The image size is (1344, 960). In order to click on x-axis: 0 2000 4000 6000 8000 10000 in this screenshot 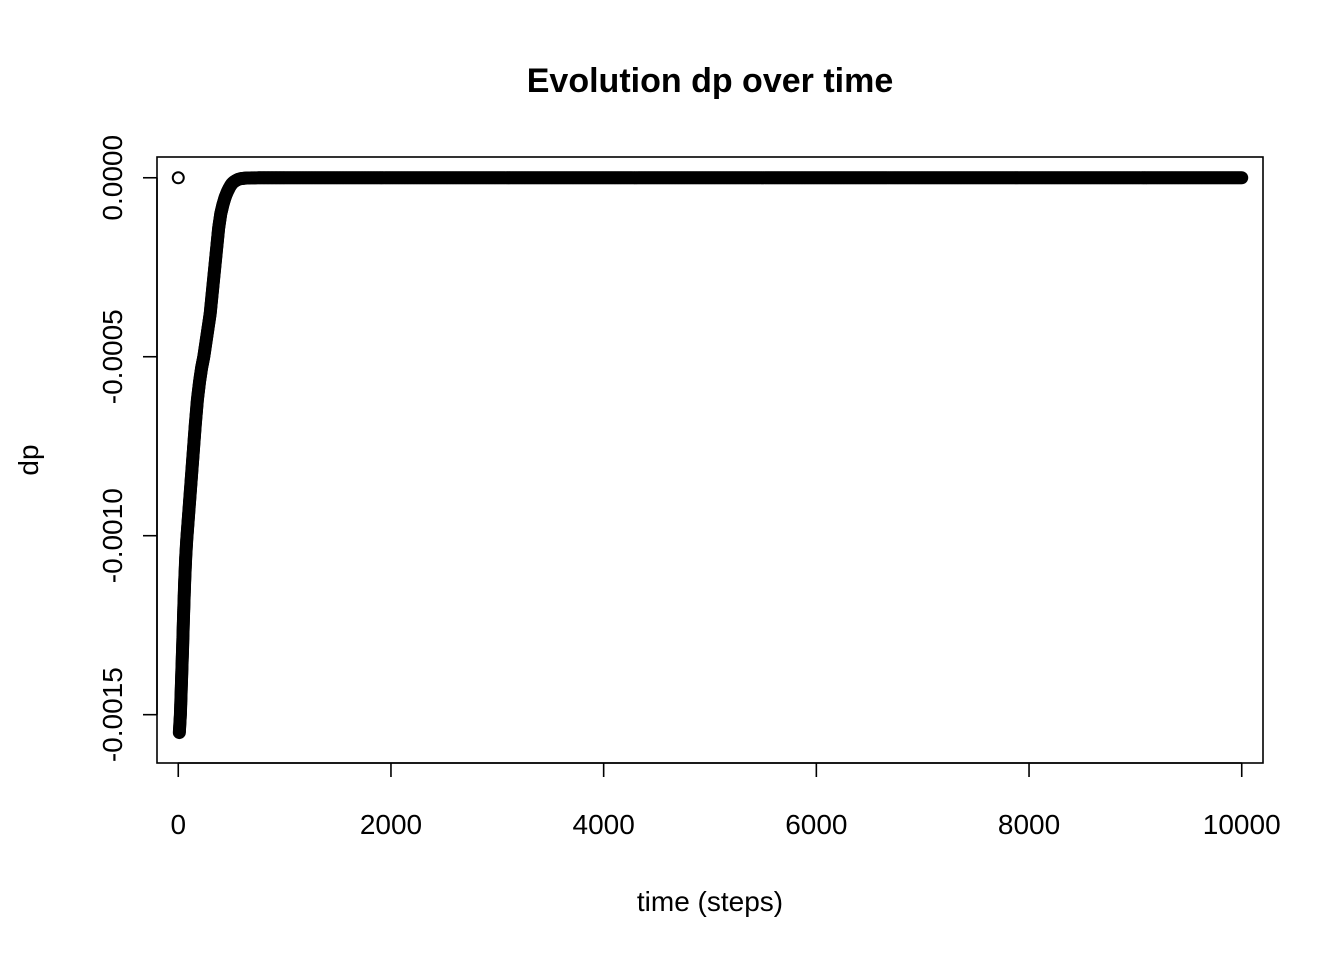, I will do `click(725, 801)`.